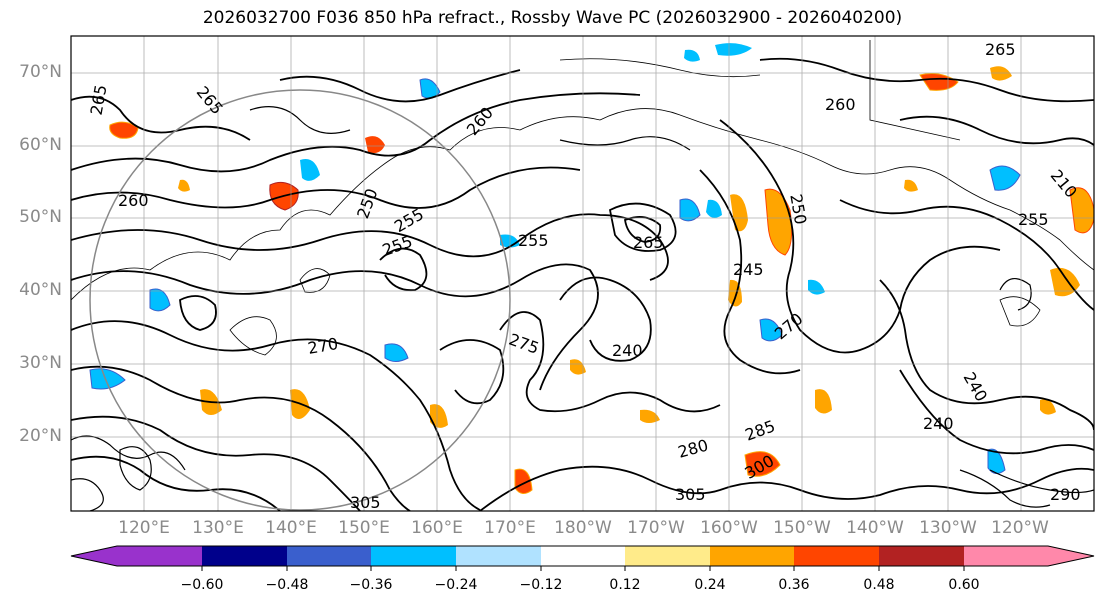  Describe the element at coordinates (40, 436) in the screenshot. I see `lat-label-20: 20°N` at that location.